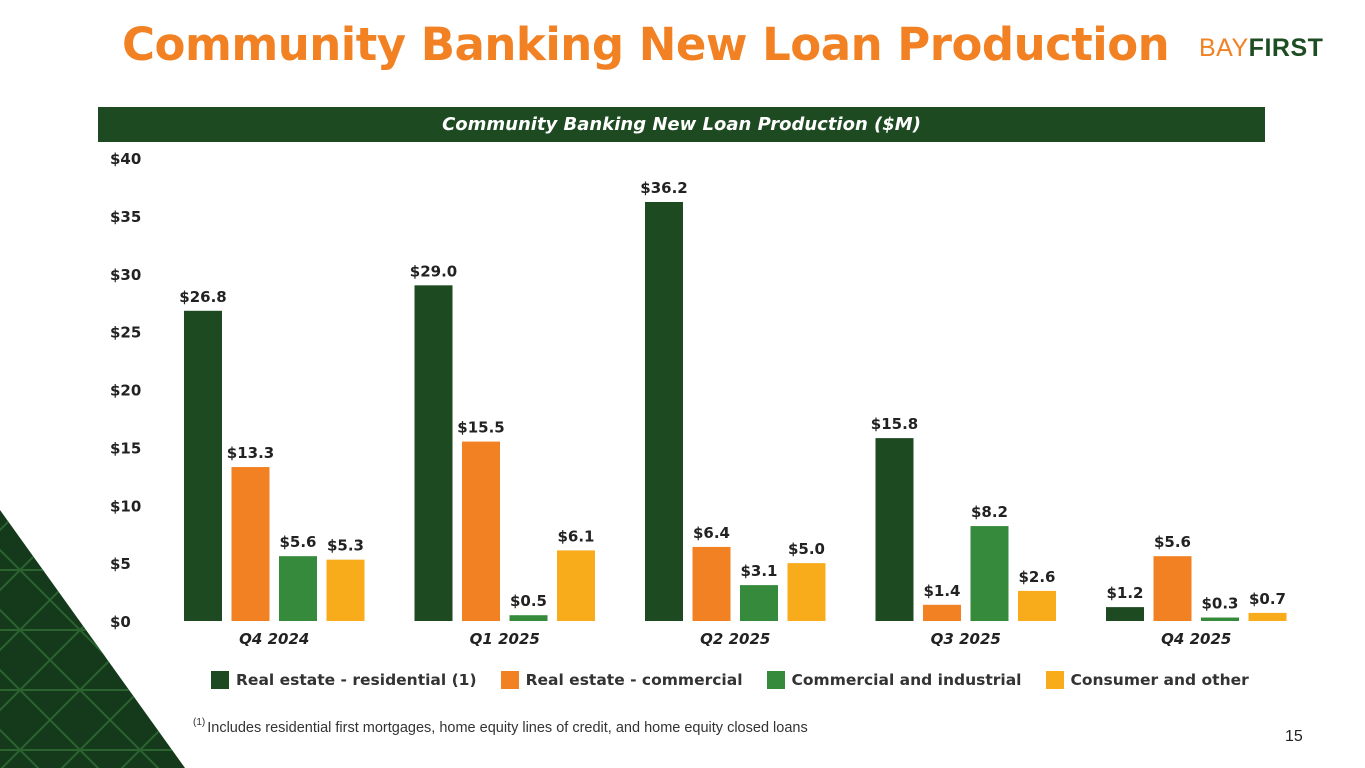  I want to click on legend-item-consumer: Consumer and other, so click(1147, 680).